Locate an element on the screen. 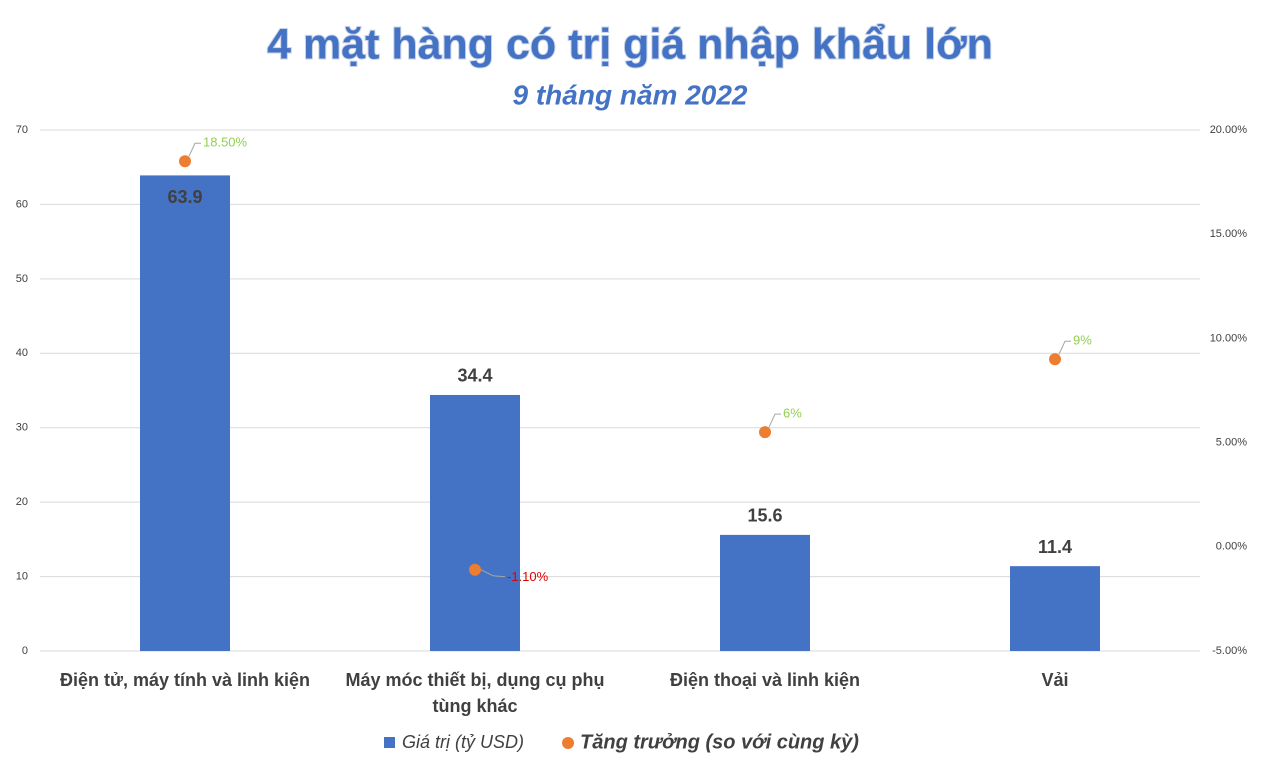 This screenshot has height=775, width=1261. y2-tick-label: 0.00% is located at coordinates (1231, 547).